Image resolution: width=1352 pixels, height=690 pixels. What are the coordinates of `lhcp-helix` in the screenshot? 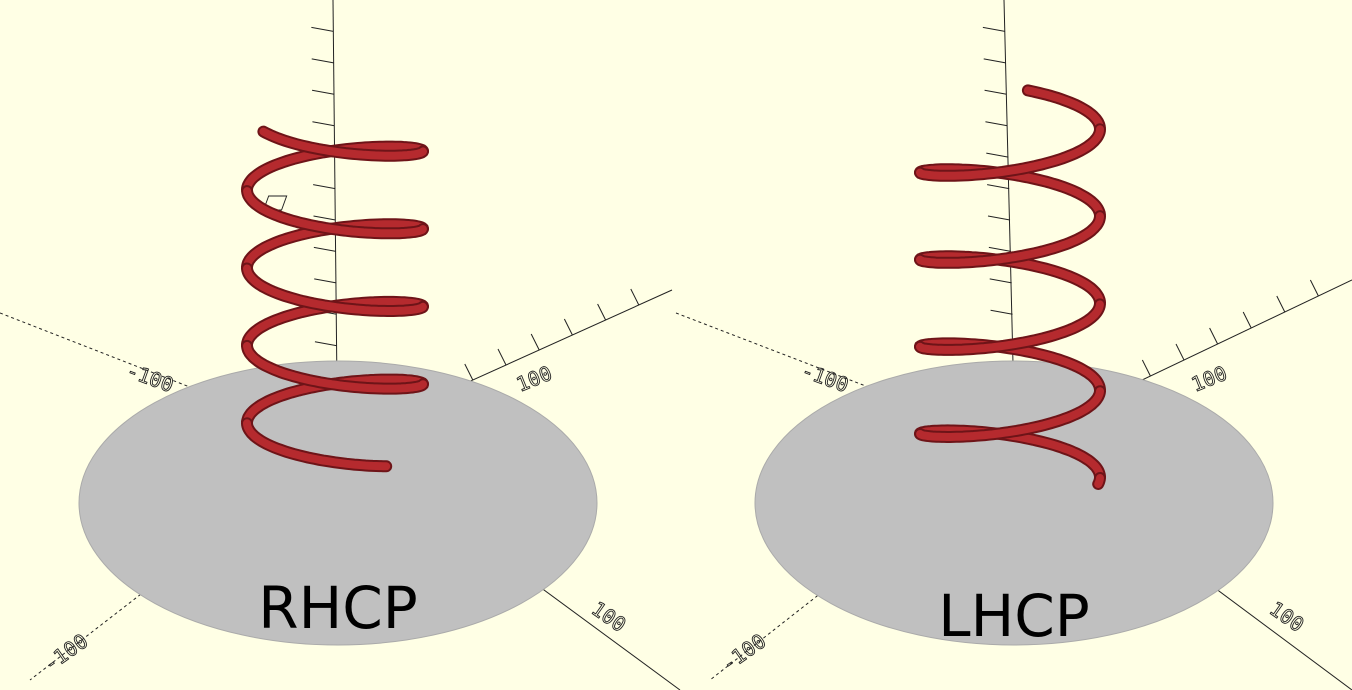 It's located at (1010, 287).